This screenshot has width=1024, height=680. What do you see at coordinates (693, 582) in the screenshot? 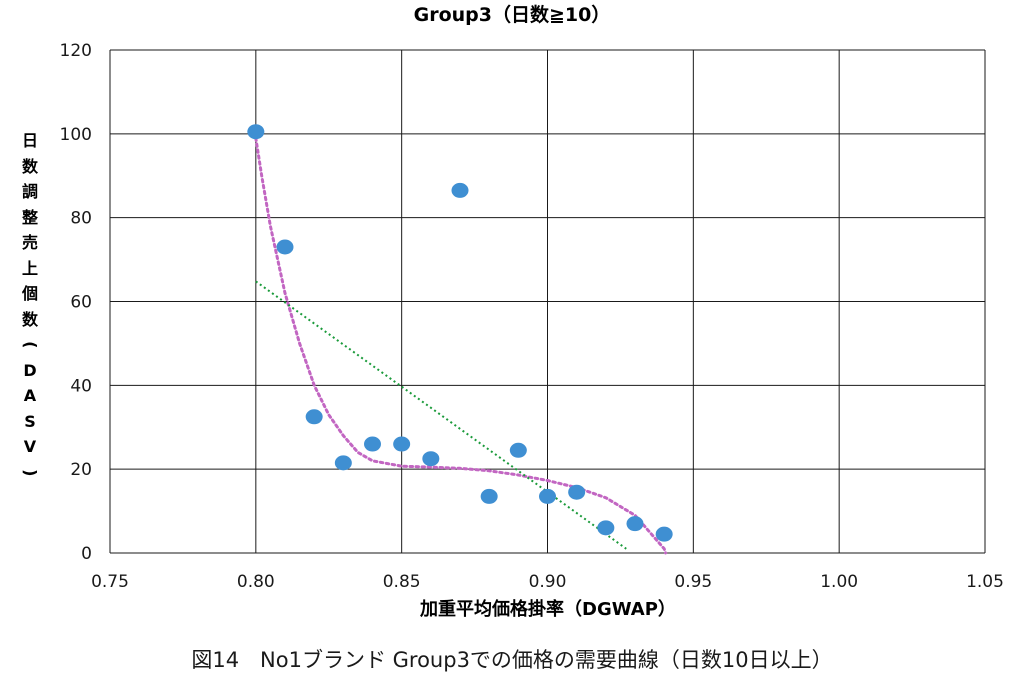
I see `x-tick-label: 0.95` at bounding box center [693, 582].